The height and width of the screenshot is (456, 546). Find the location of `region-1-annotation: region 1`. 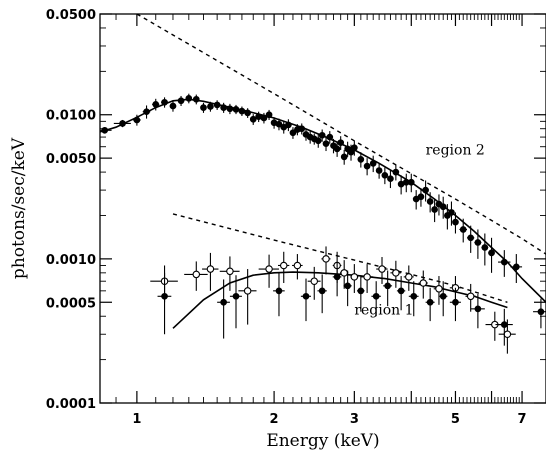

region-1-annotation: region 1 is located at coordinates (383, 311).